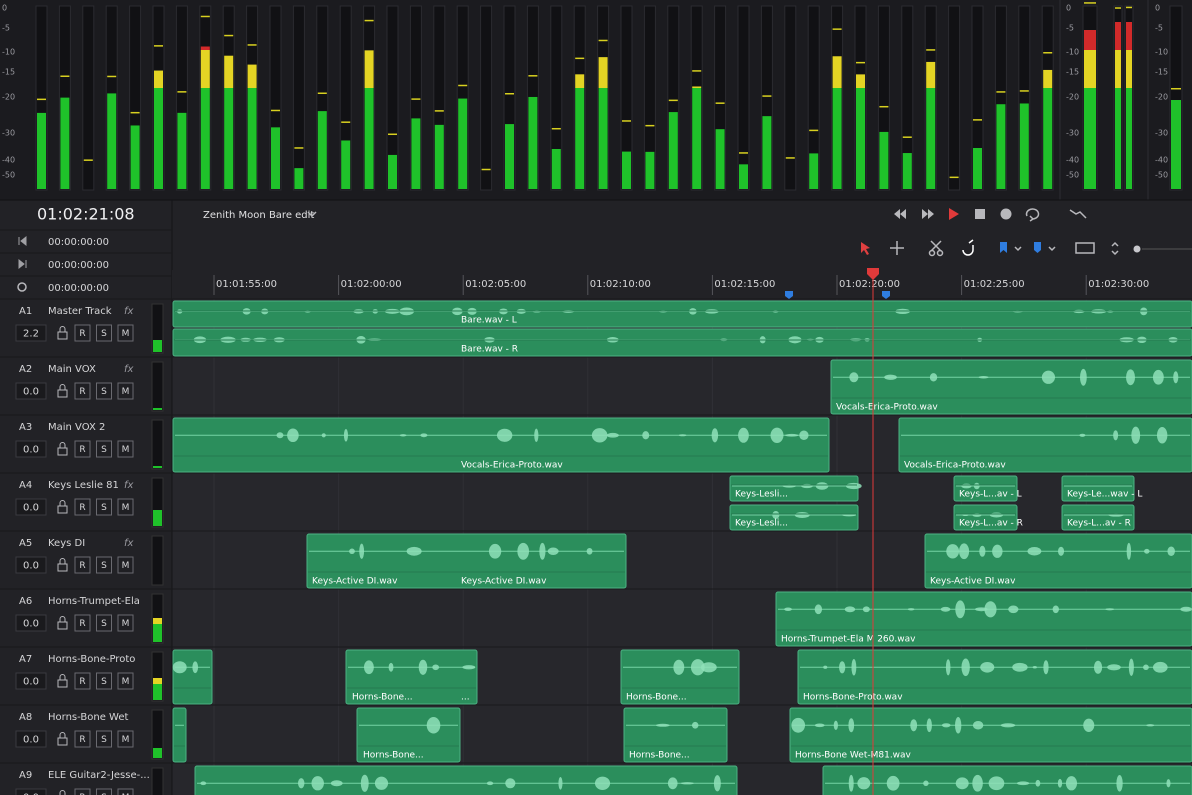  I want to click on track-button-label: S, so click(104, 682).